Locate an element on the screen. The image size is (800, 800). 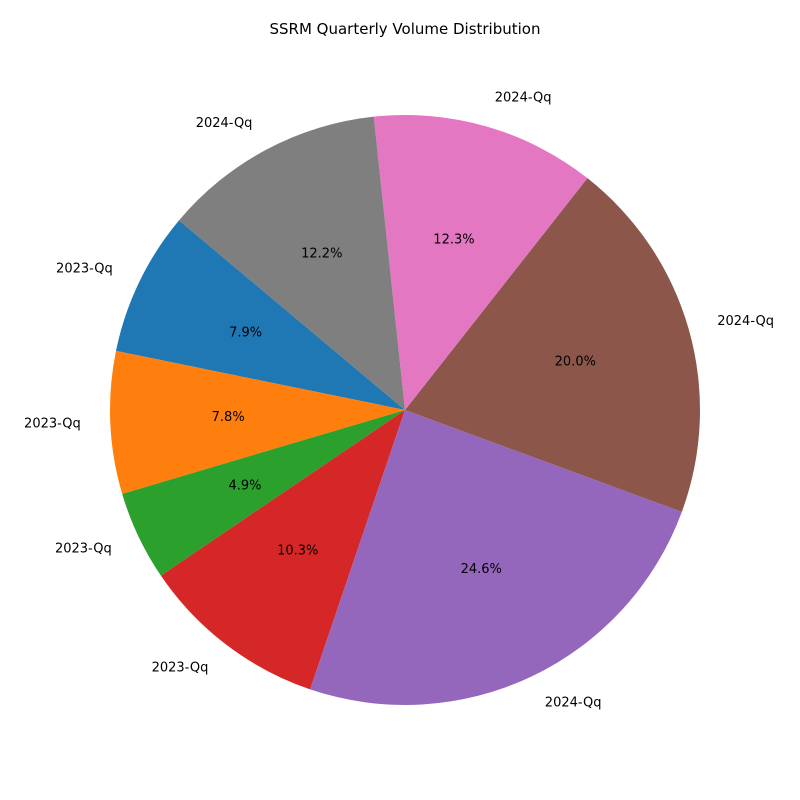
slice-label-0: 2023-Qq is located at coordinates (84, 268).